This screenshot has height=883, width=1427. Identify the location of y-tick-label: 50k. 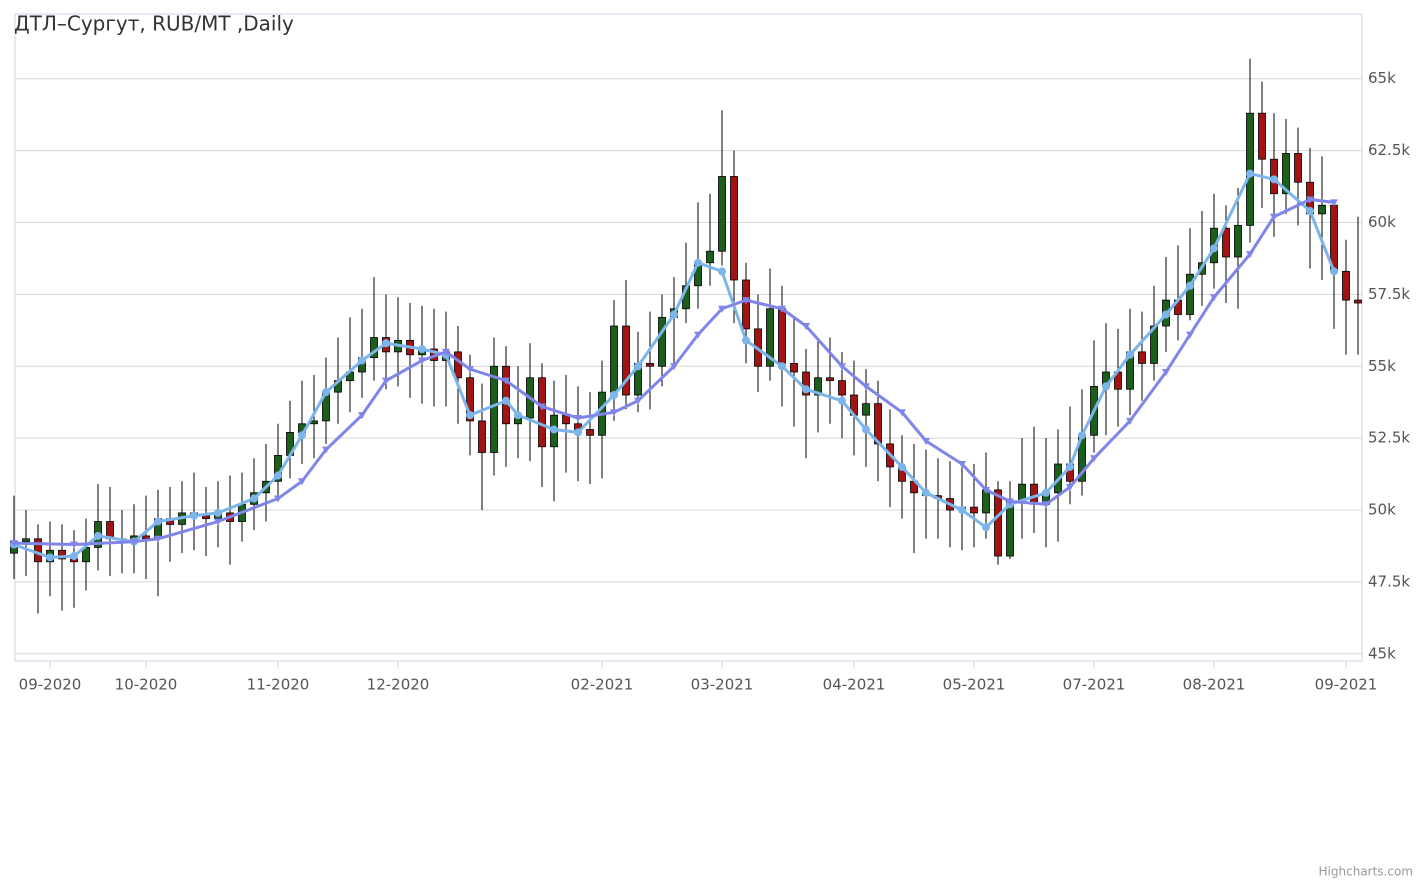
(1382, 510).